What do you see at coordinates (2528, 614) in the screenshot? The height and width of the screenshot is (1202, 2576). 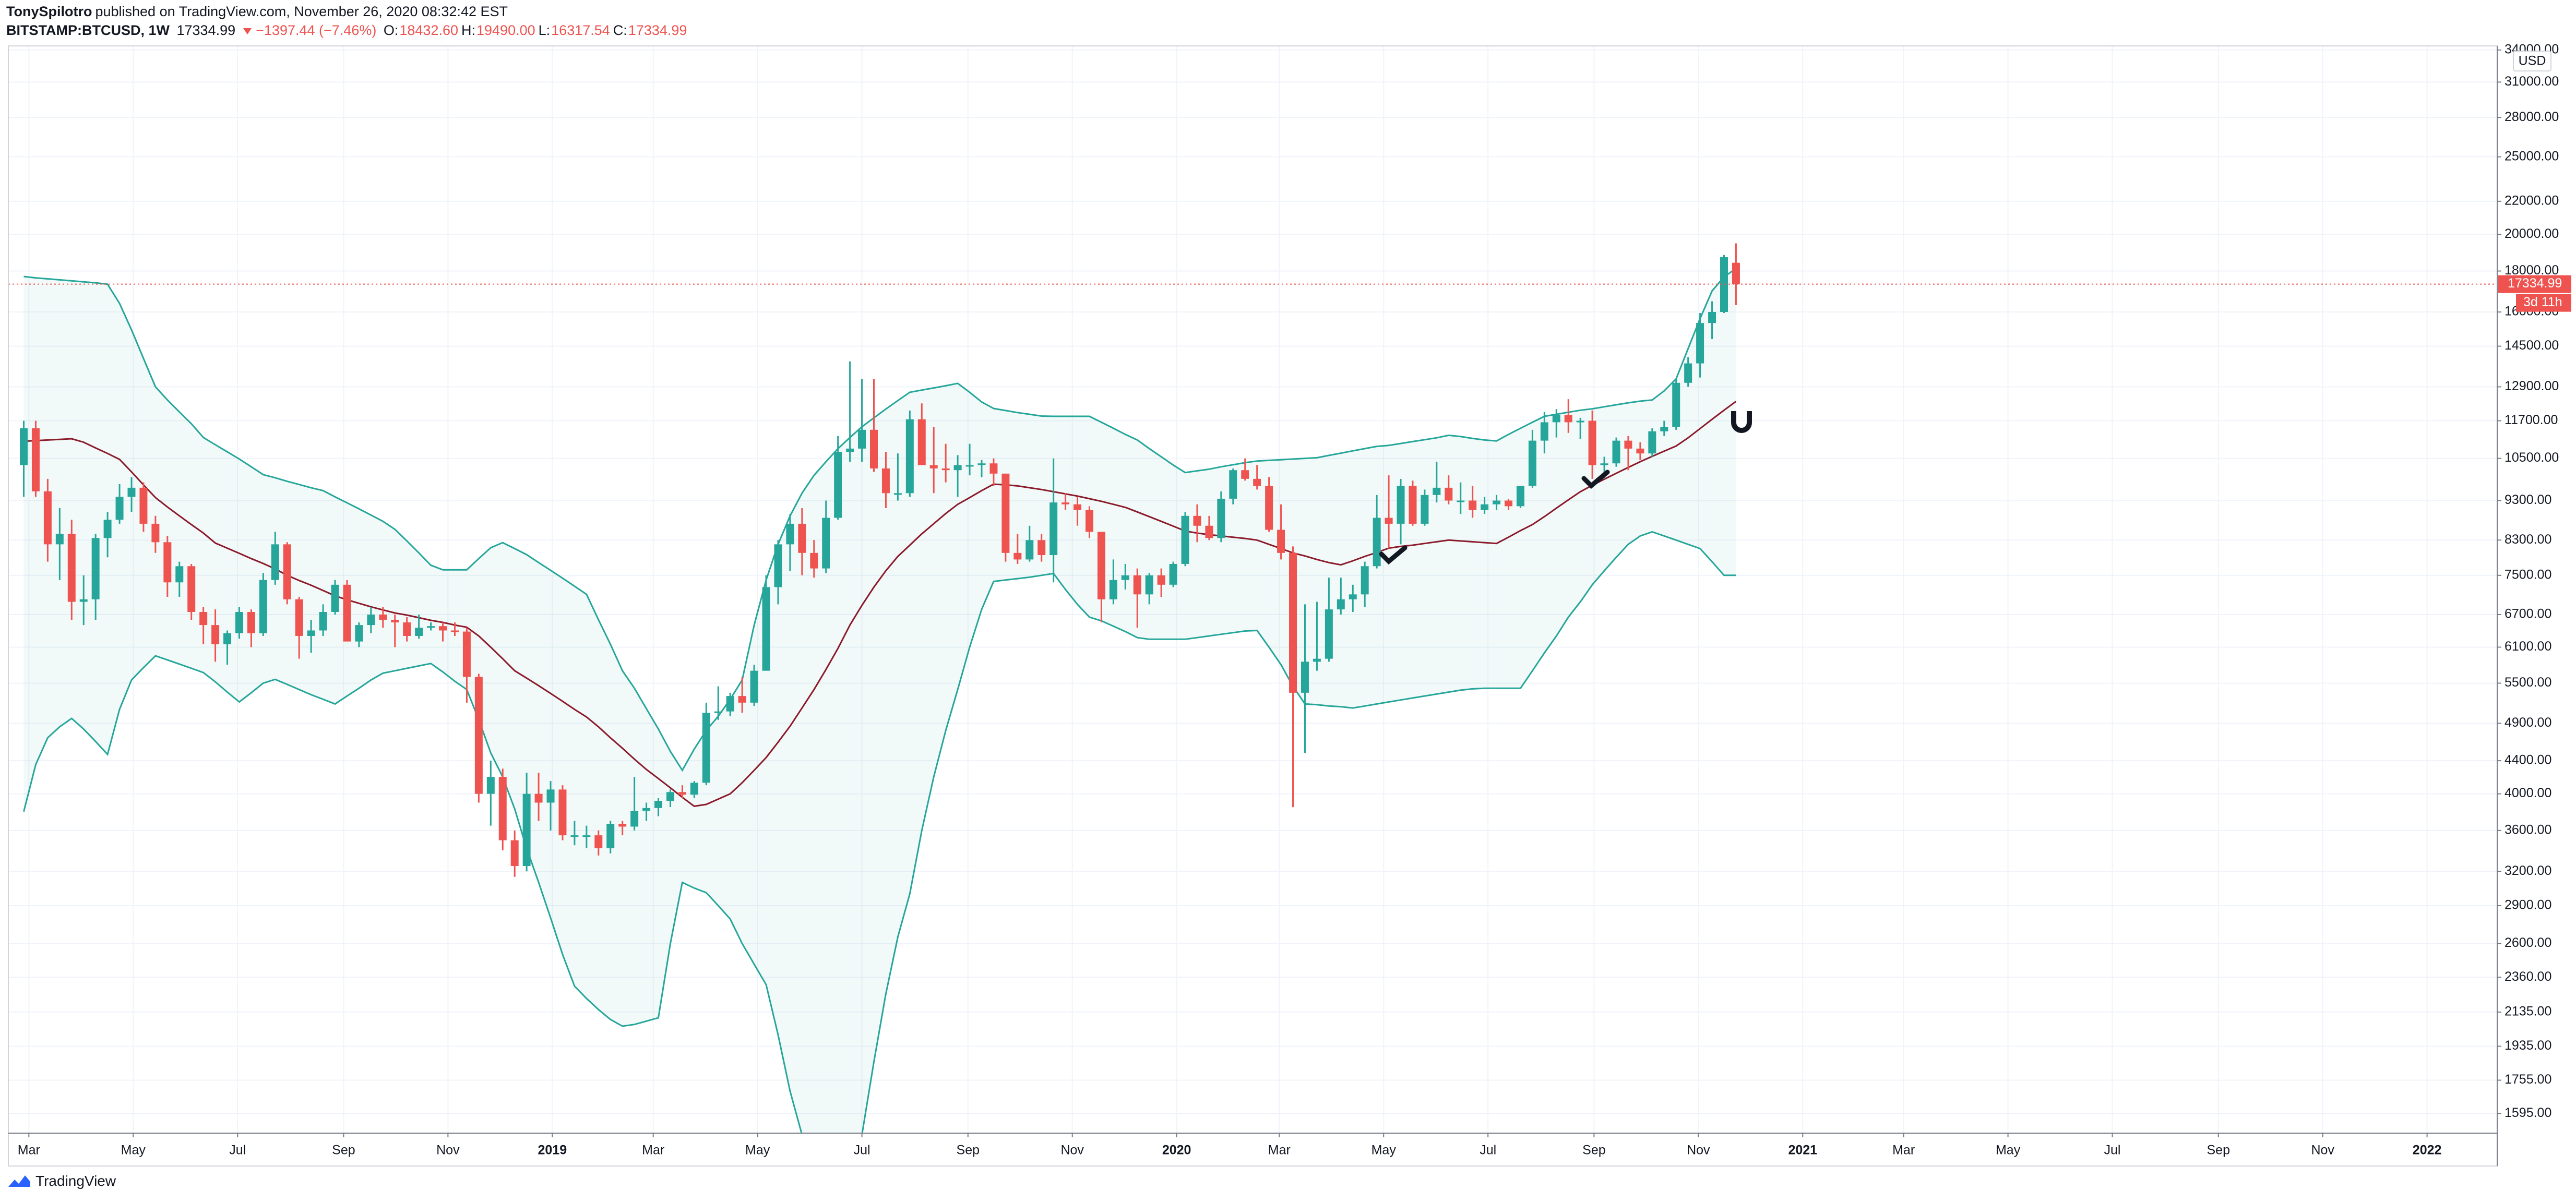 I see `y-tick-label: 6700.00` at bounding box center [2528, 614].